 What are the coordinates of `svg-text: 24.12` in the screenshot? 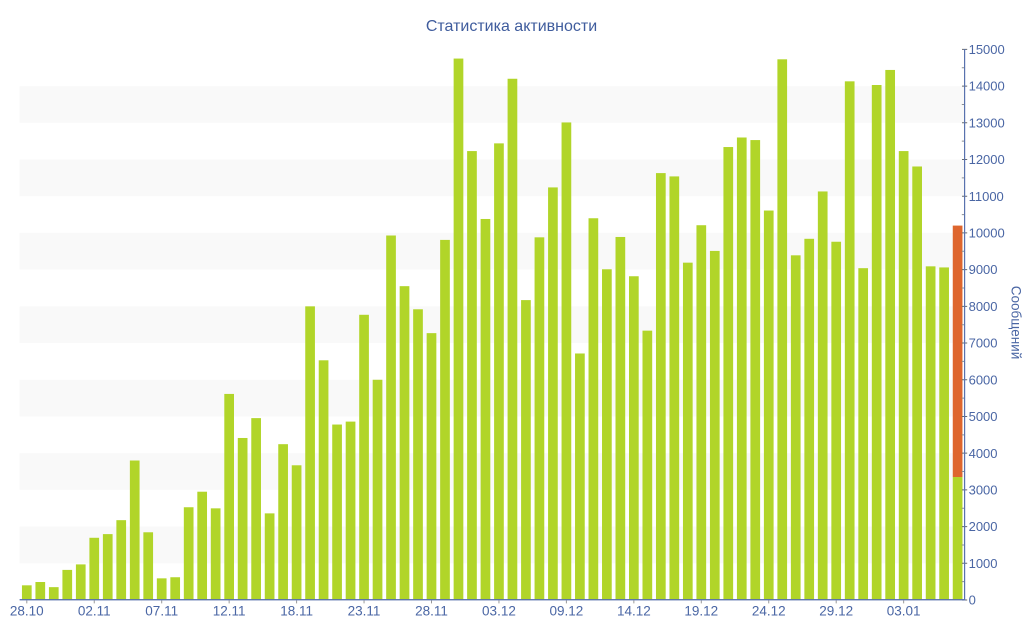 It's located at (769, 610).